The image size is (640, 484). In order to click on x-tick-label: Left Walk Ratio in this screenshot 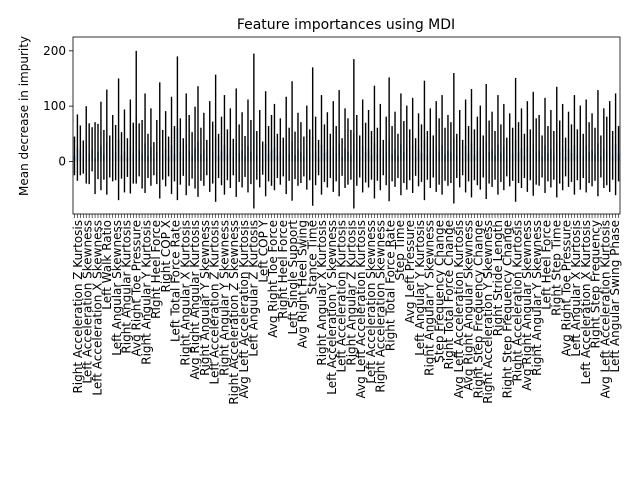, I will do `click(107, 265)`.